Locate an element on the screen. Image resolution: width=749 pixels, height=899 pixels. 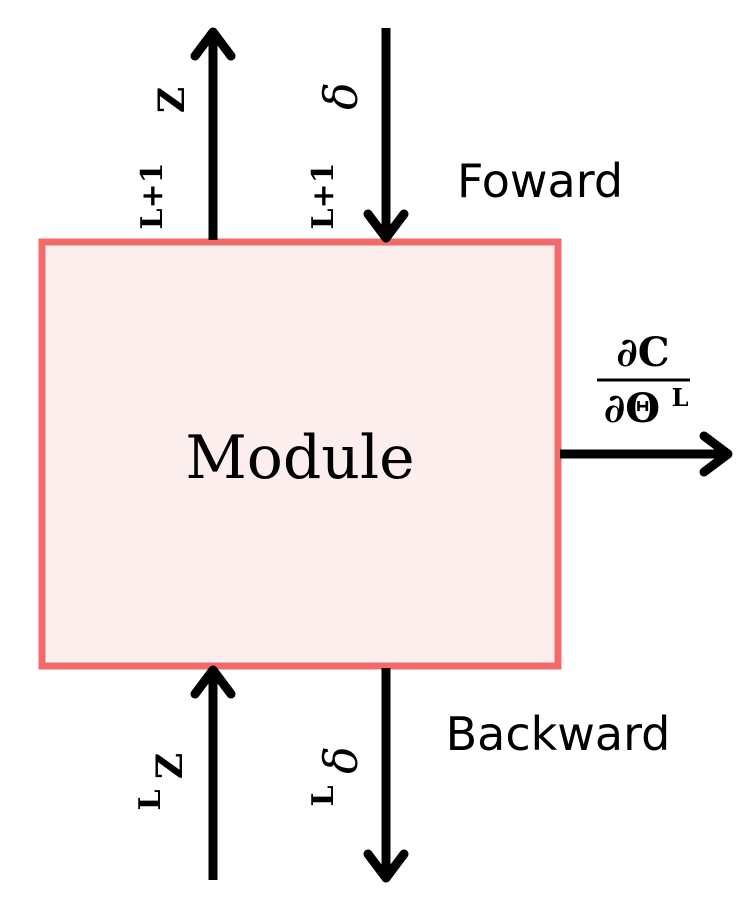
z-current-arrow: L Z is located at coordinates (184, 772).